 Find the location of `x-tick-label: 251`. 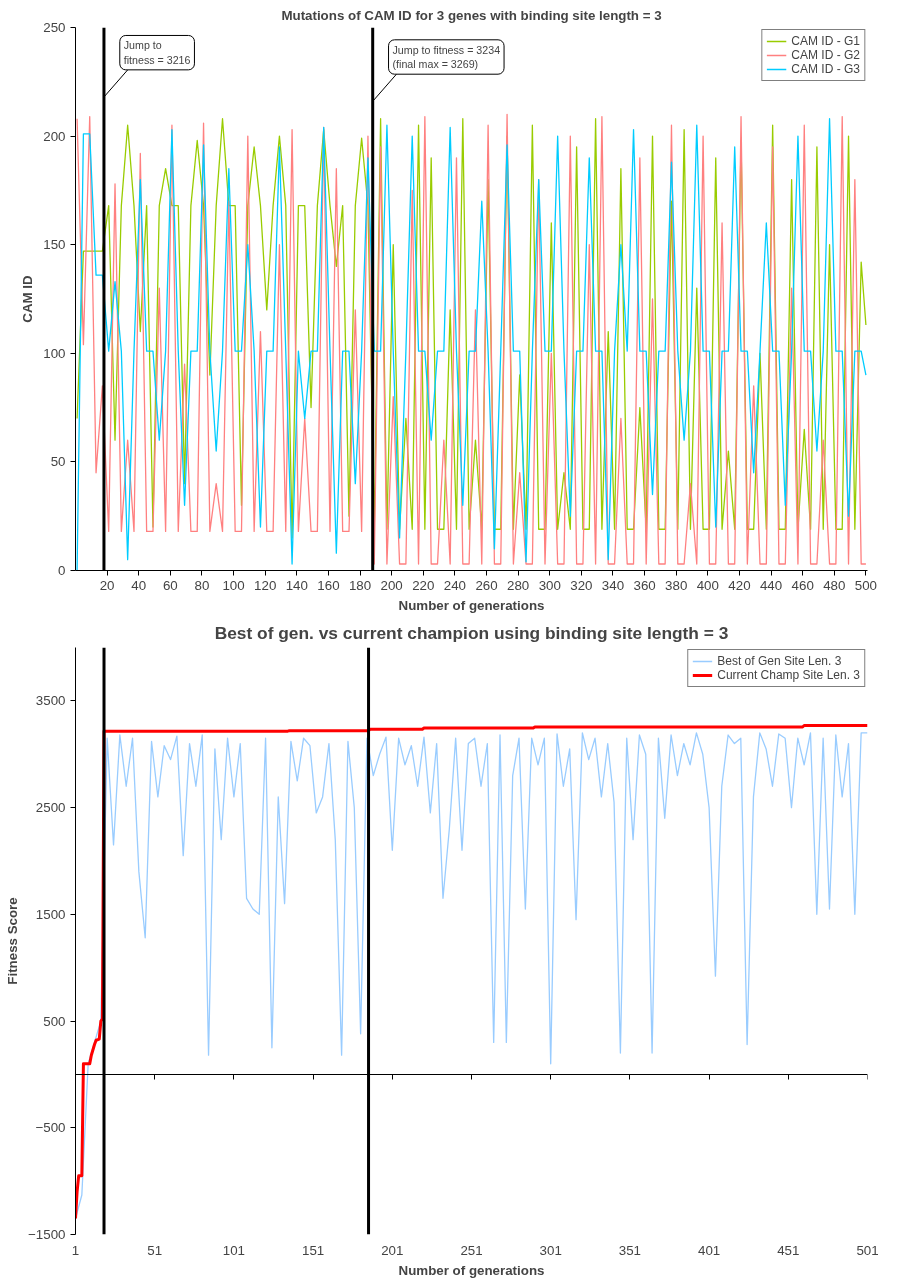

x-tick-label: 251 is located at coordinates (471, 1250).